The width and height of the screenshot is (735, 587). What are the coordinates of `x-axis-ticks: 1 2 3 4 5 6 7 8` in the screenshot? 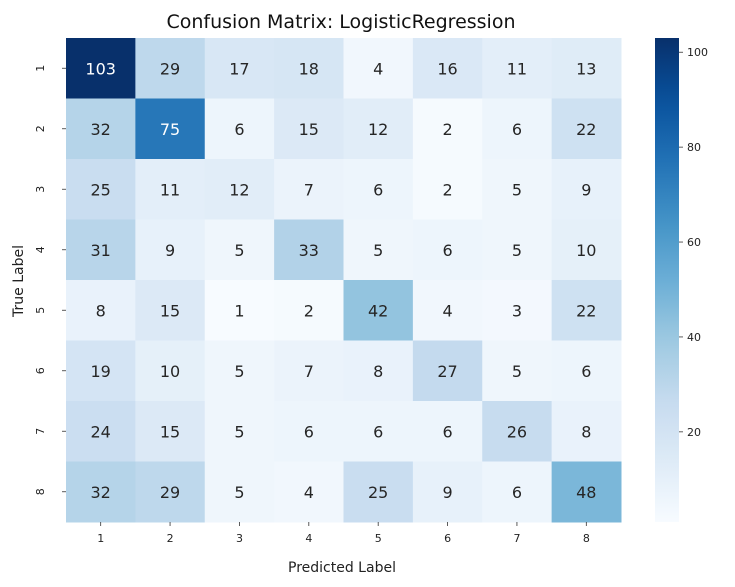 It's located at (343, 533).